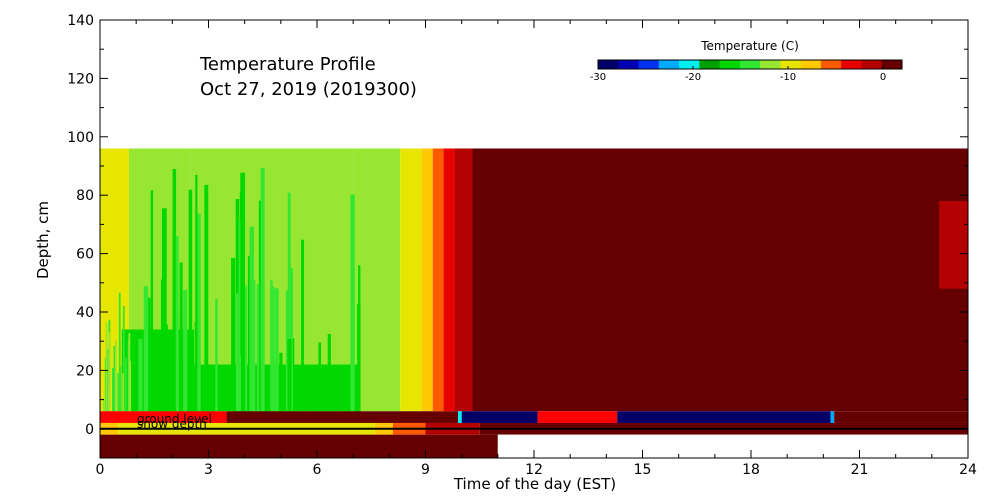  I want to click on x-tick-label-2: 6, so click(317, 470).